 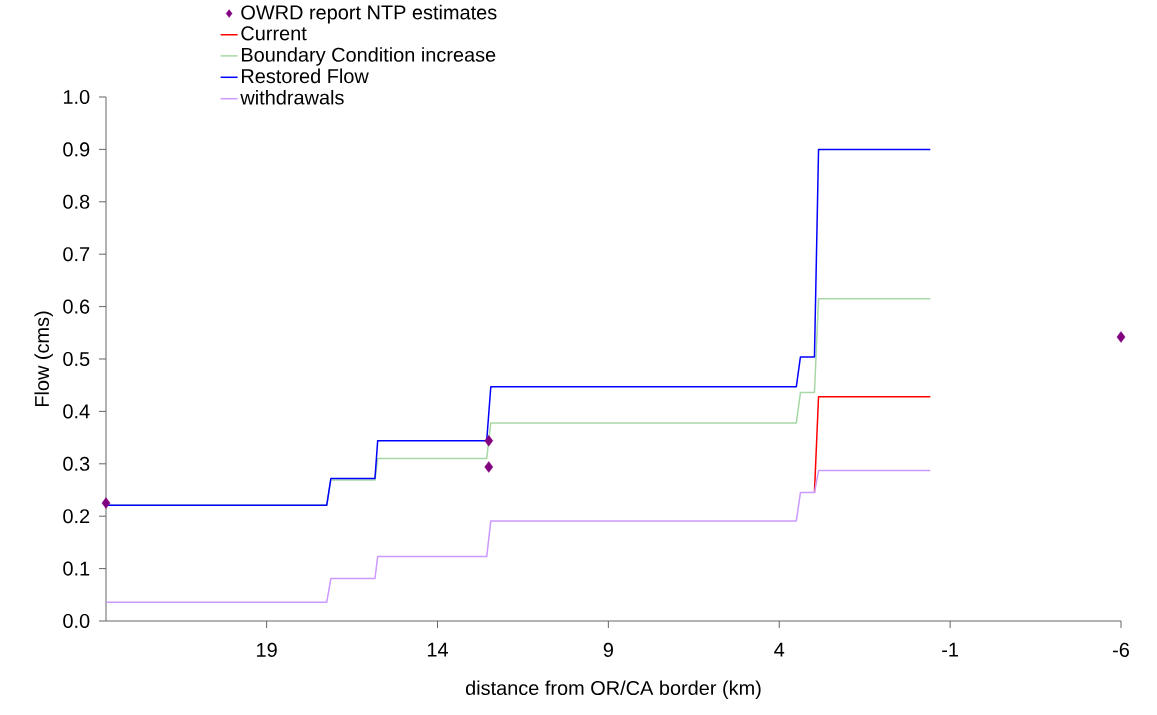 What do you see at coordinates (613, 689) in the screenshot?
I see `x-axis-title: distance from OR/CA border (km)` at bounding box center [613, 689].